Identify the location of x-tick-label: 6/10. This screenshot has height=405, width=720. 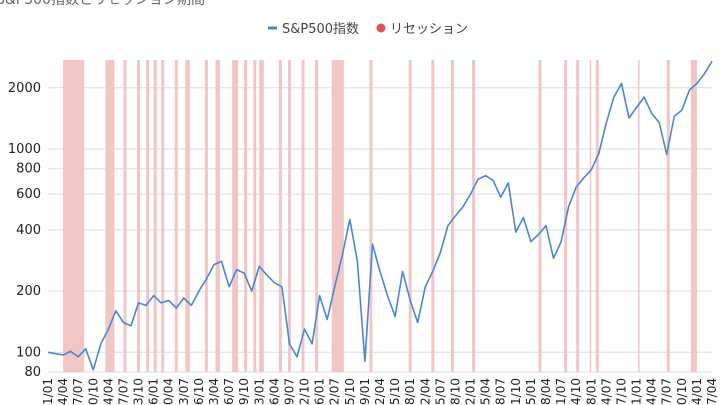
(199, 391).